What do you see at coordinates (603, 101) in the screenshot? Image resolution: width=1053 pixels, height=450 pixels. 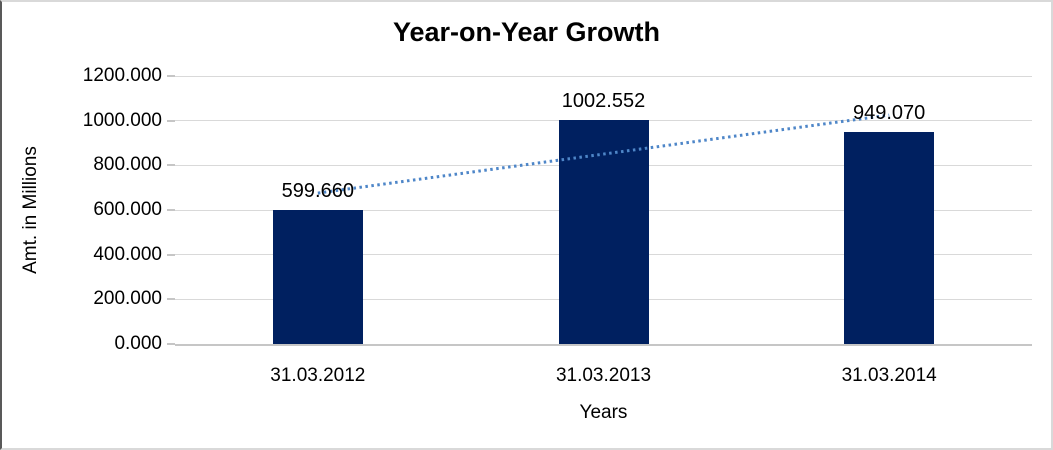 I see `bar-value-label: 1002.552` at bounding box center [603, 101].